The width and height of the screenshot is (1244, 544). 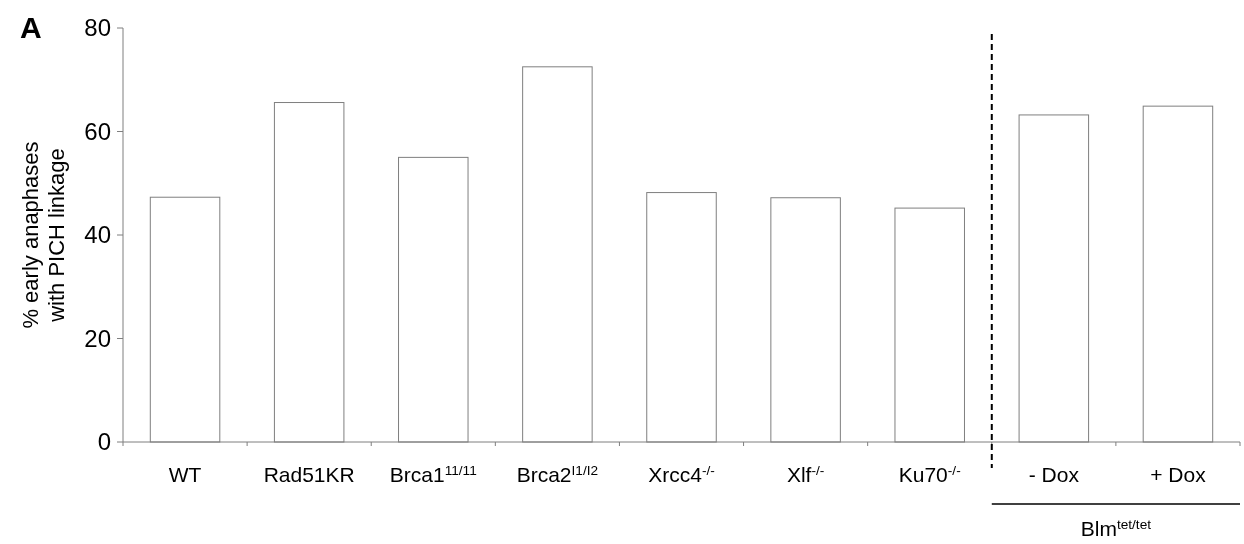 What do you see at coordinates (31, 27) in the screenshot?
I see `text: A` at bounding box center [31, 27].